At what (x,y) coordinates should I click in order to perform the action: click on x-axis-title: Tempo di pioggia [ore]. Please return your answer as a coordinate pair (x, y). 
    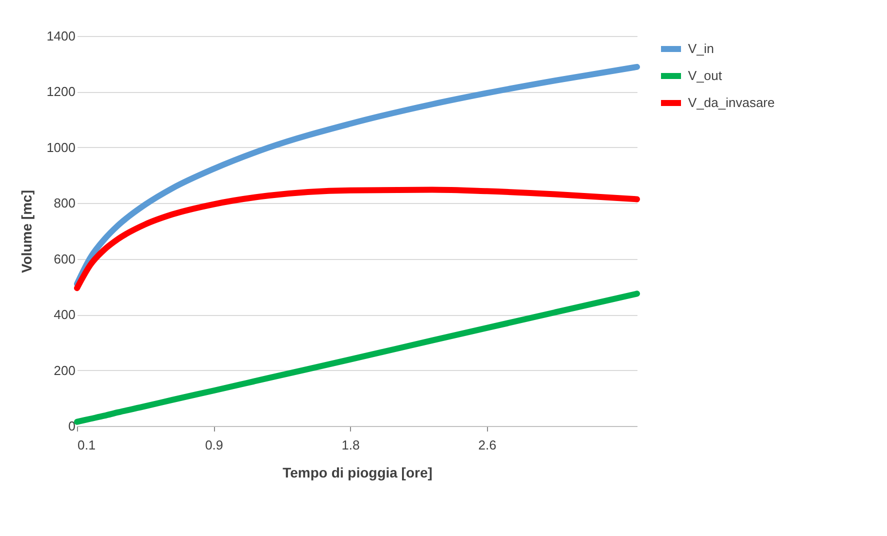
    Looking at the image, I should click on (357, 472).